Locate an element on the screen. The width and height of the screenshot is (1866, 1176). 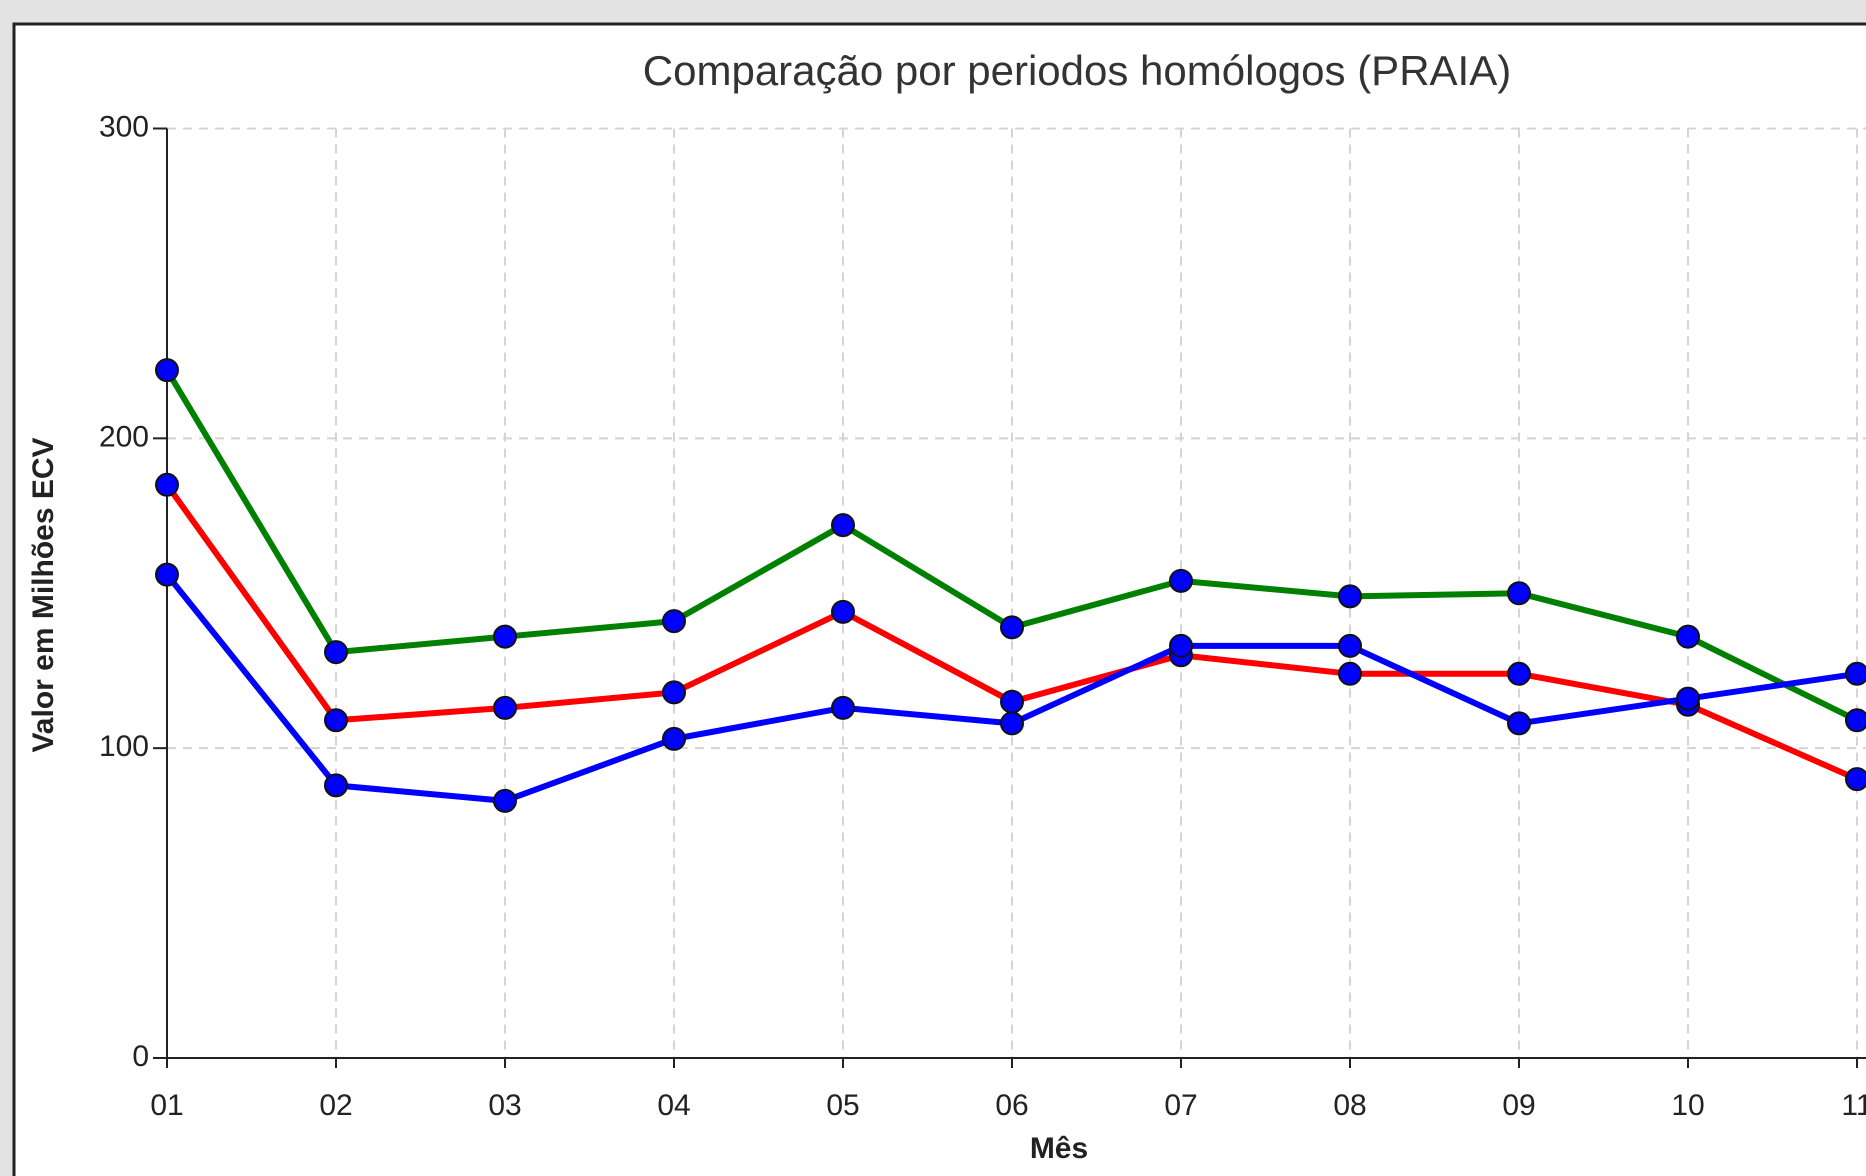
x-tick-label: 06 is located at coordinates (1011, 1105).